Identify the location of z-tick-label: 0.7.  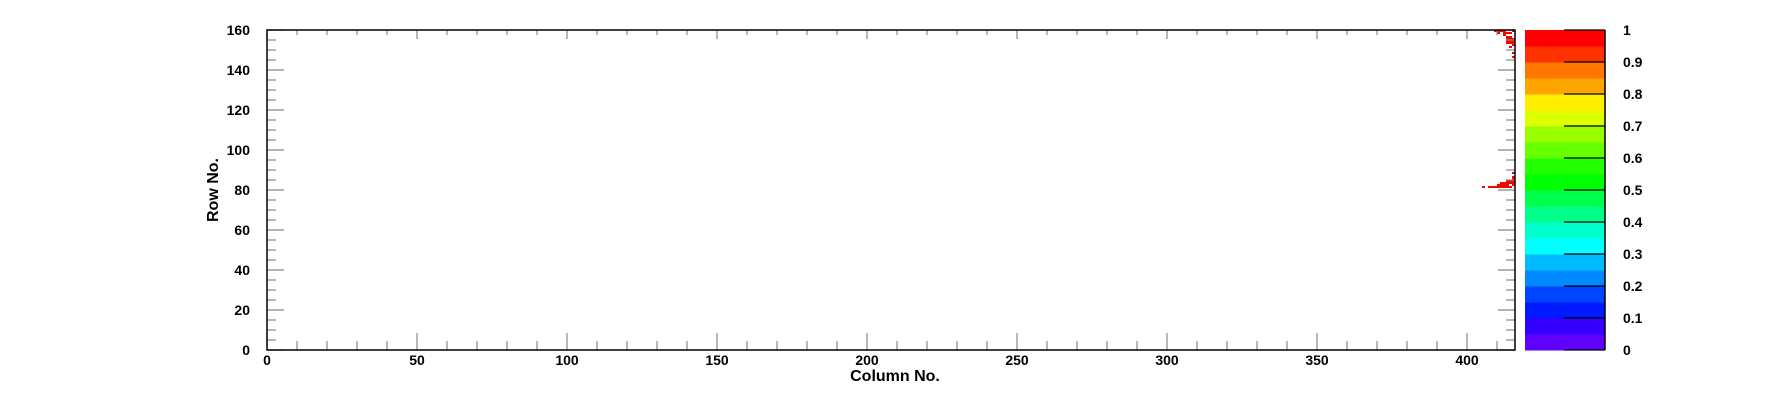
(1633, 126).